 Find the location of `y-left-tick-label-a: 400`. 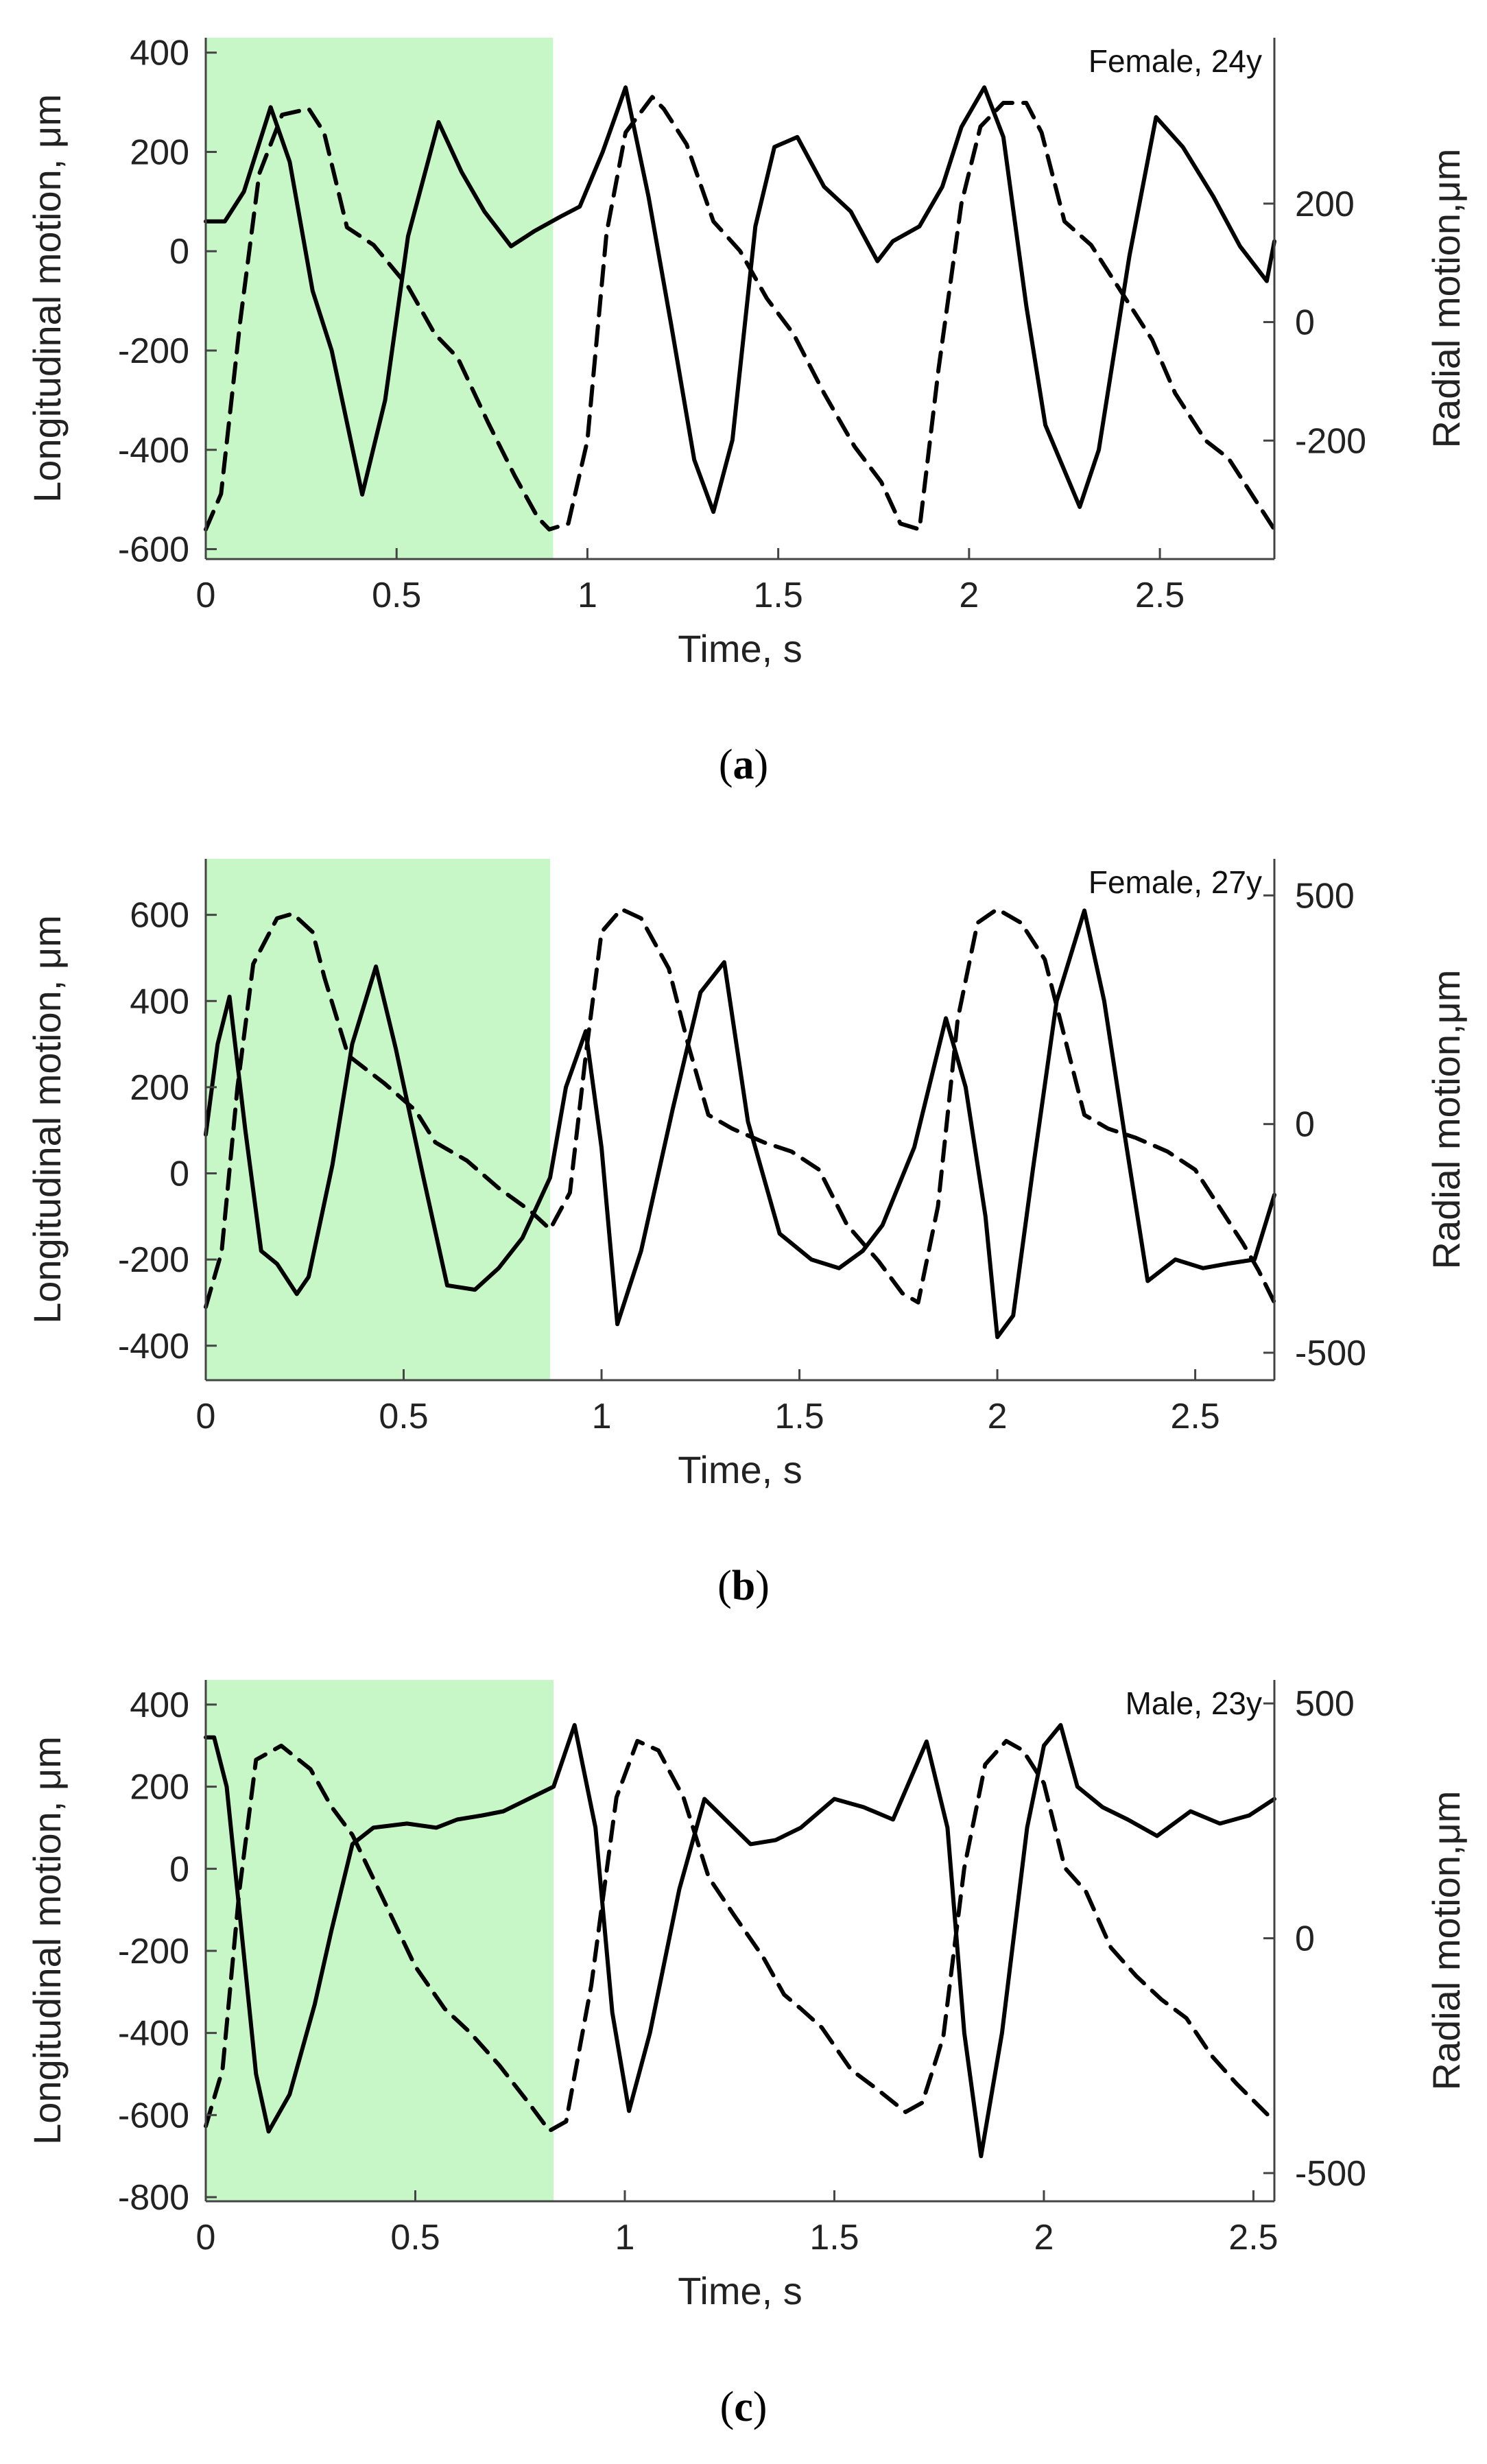

y-left-tick-label-a: 400 is located at coordinates (159, 53).